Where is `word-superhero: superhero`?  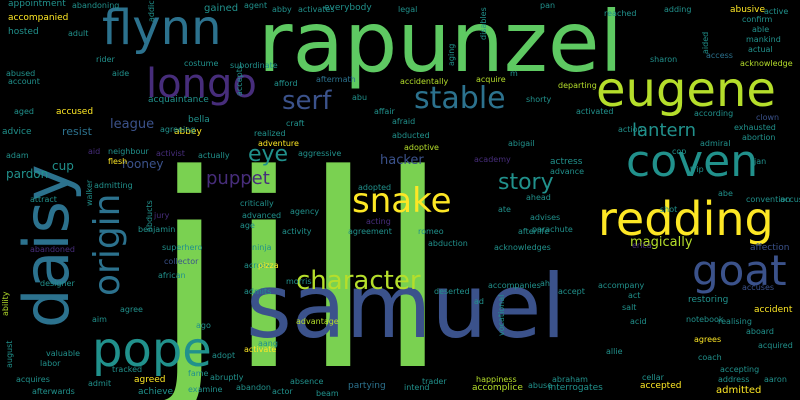 word-superhero: superhero is located at coordinates (182, 247).